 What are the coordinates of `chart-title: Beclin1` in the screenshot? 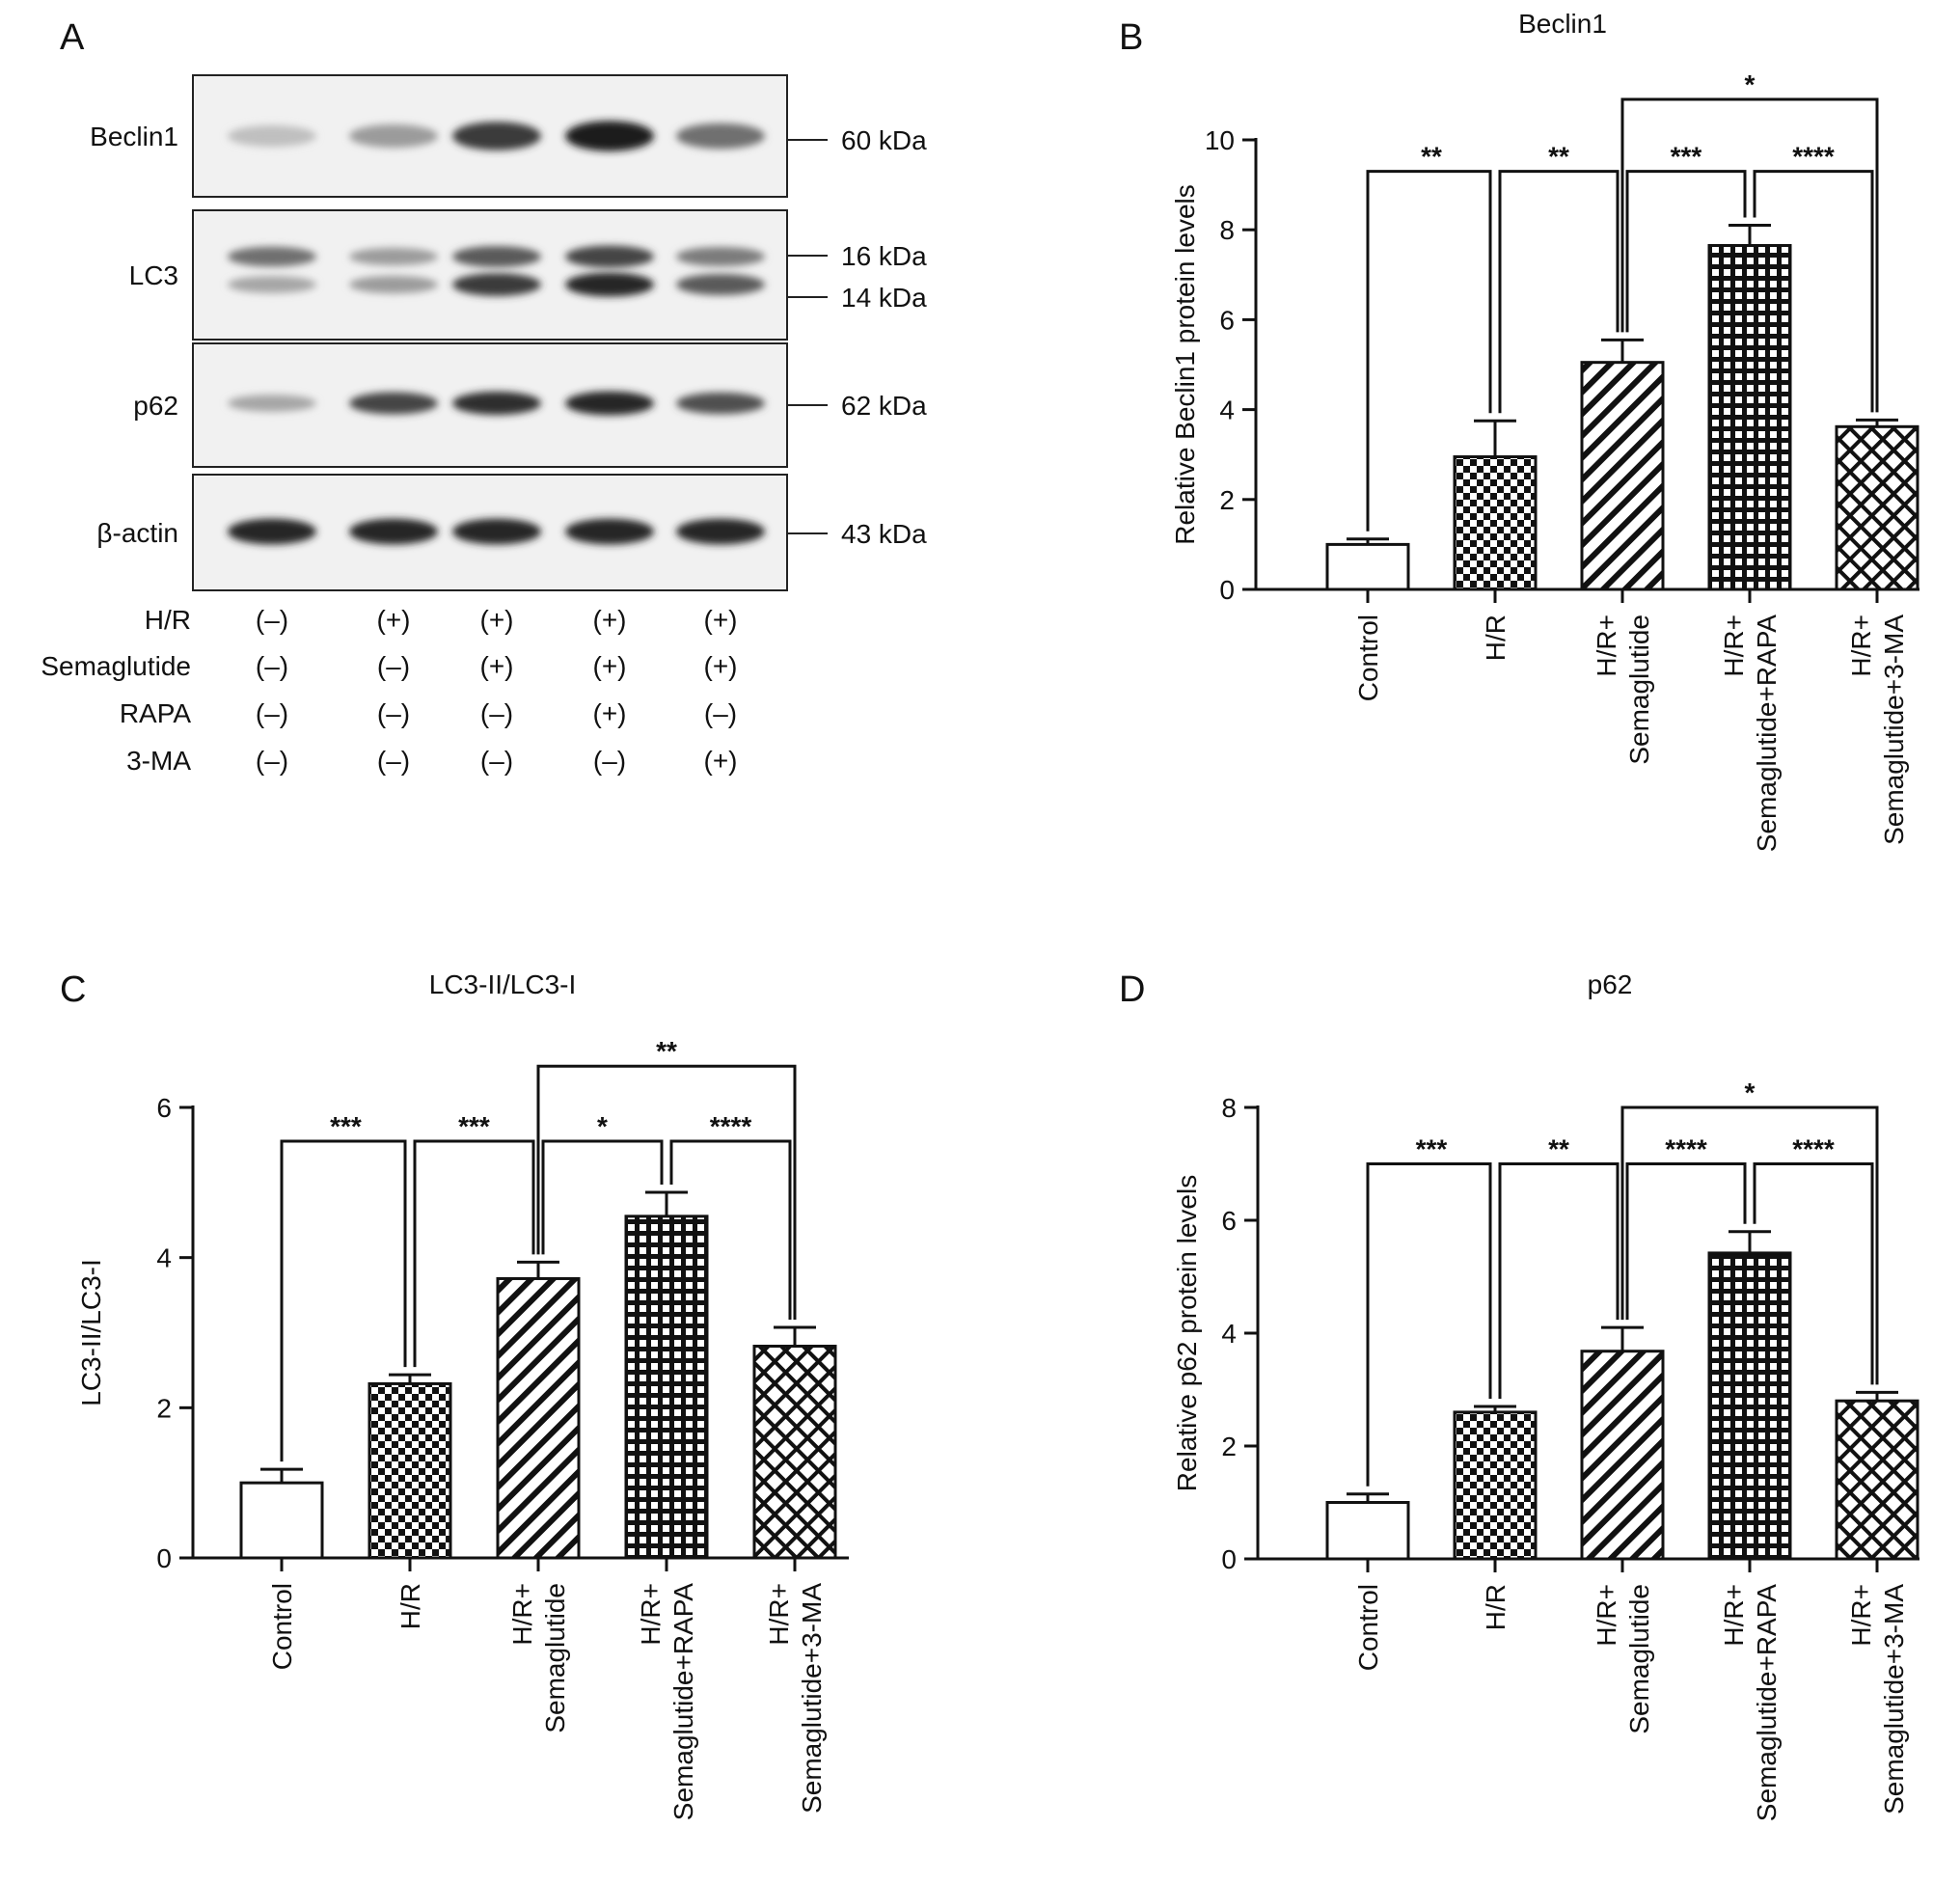 It's located at (1562, 24).